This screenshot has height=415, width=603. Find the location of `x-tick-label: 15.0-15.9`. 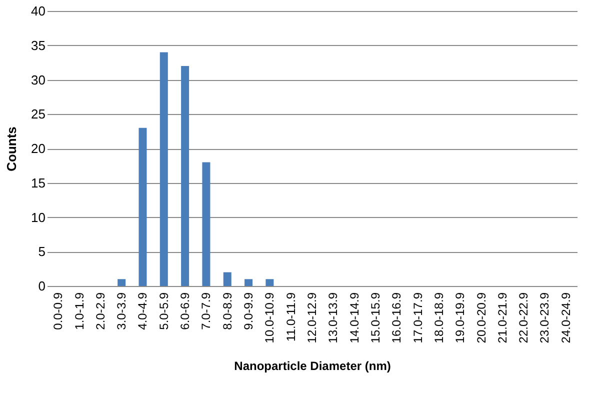

x-tick-label: 15.0-15.9 is located at coordinates (375, 318).